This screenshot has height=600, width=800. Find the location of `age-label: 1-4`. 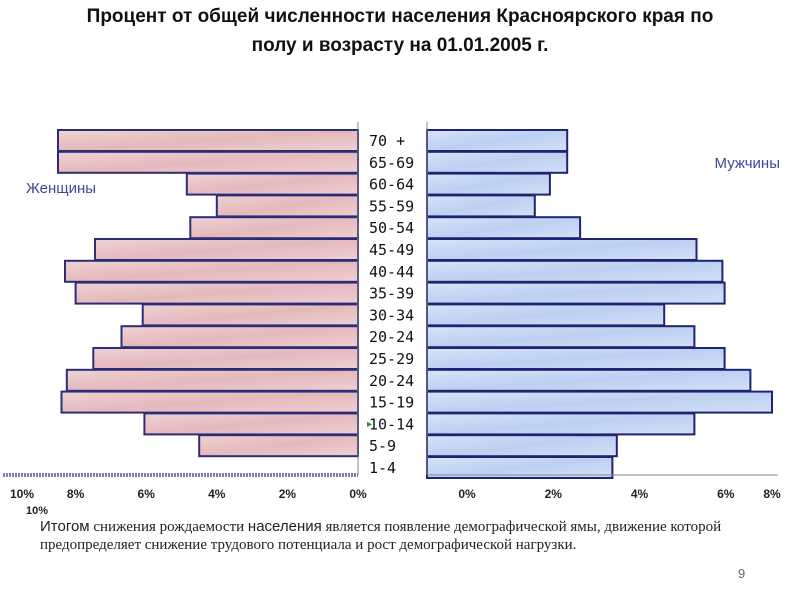

age-label: 1-4 is located at coordinates (382, 468).